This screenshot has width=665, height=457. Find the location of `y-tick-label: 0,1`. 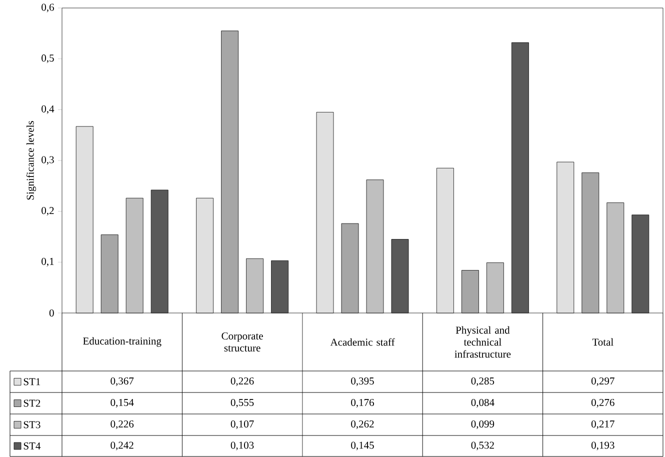

y-tick-label: 0,1 is located at coordinates (48, 262).